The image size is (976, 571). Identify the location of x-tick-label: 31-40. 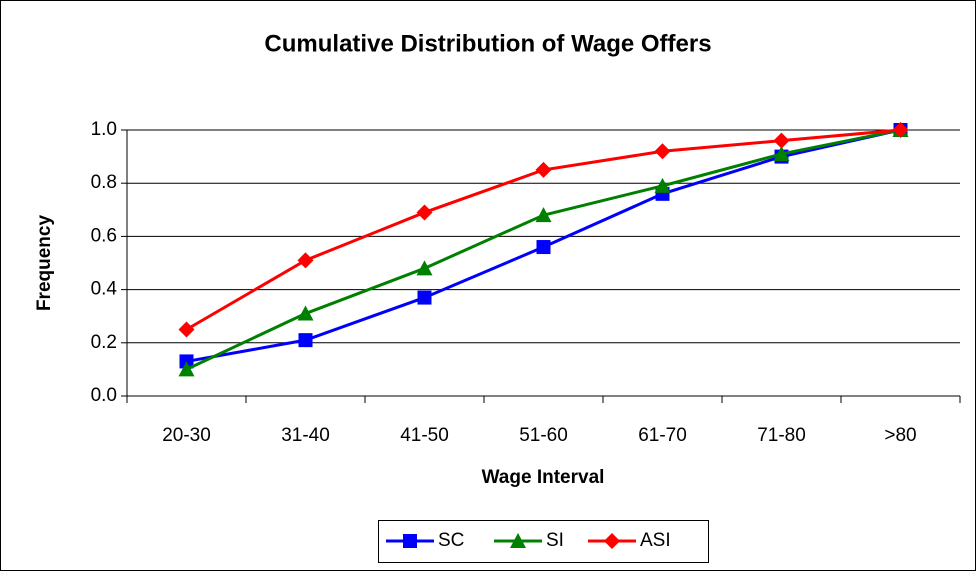
(305, 435).